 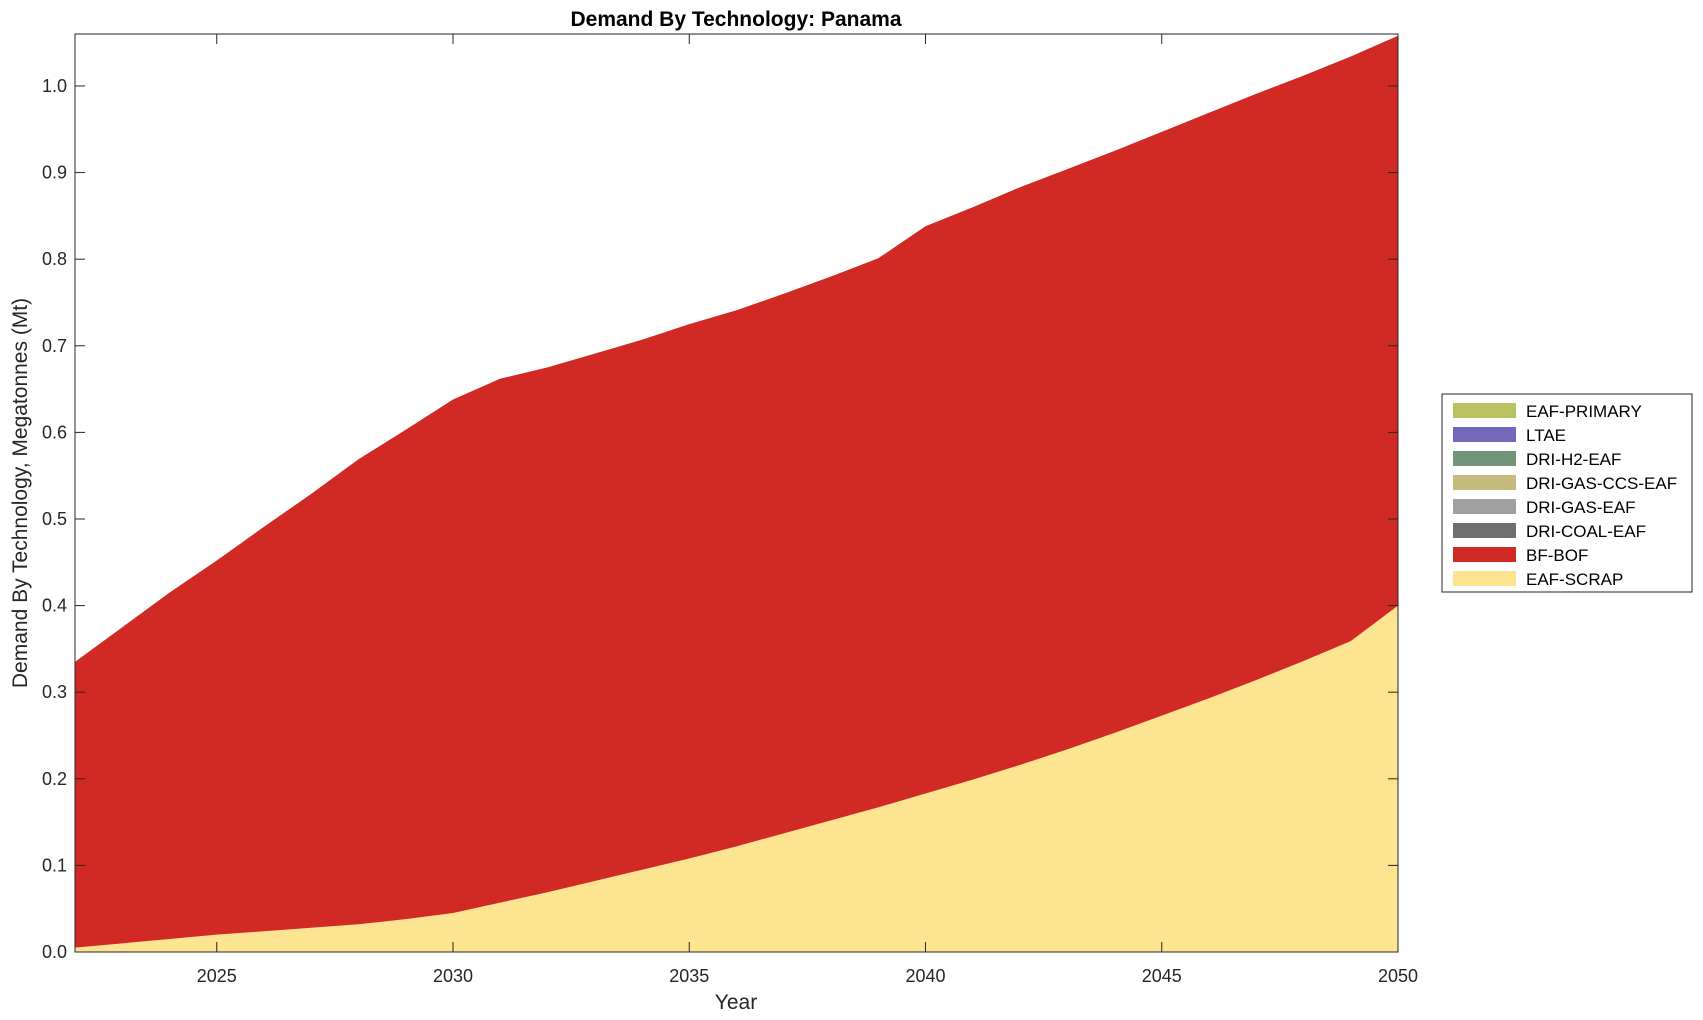 I want to click on x-tick-label: 2040, so click(x=925, y=976).